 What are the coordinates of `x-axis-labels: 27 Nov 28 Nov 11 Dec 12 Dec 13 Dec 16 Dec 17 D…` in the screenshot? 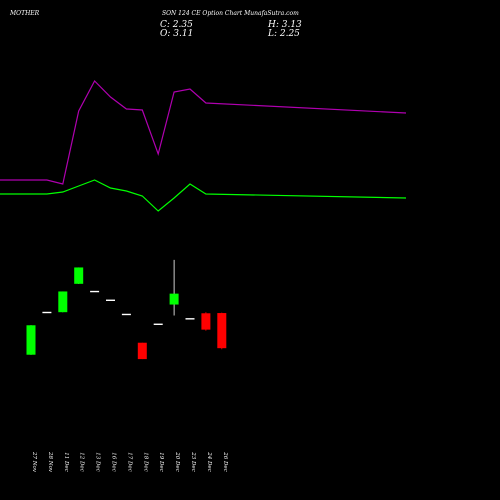 It's located at (129, 462).